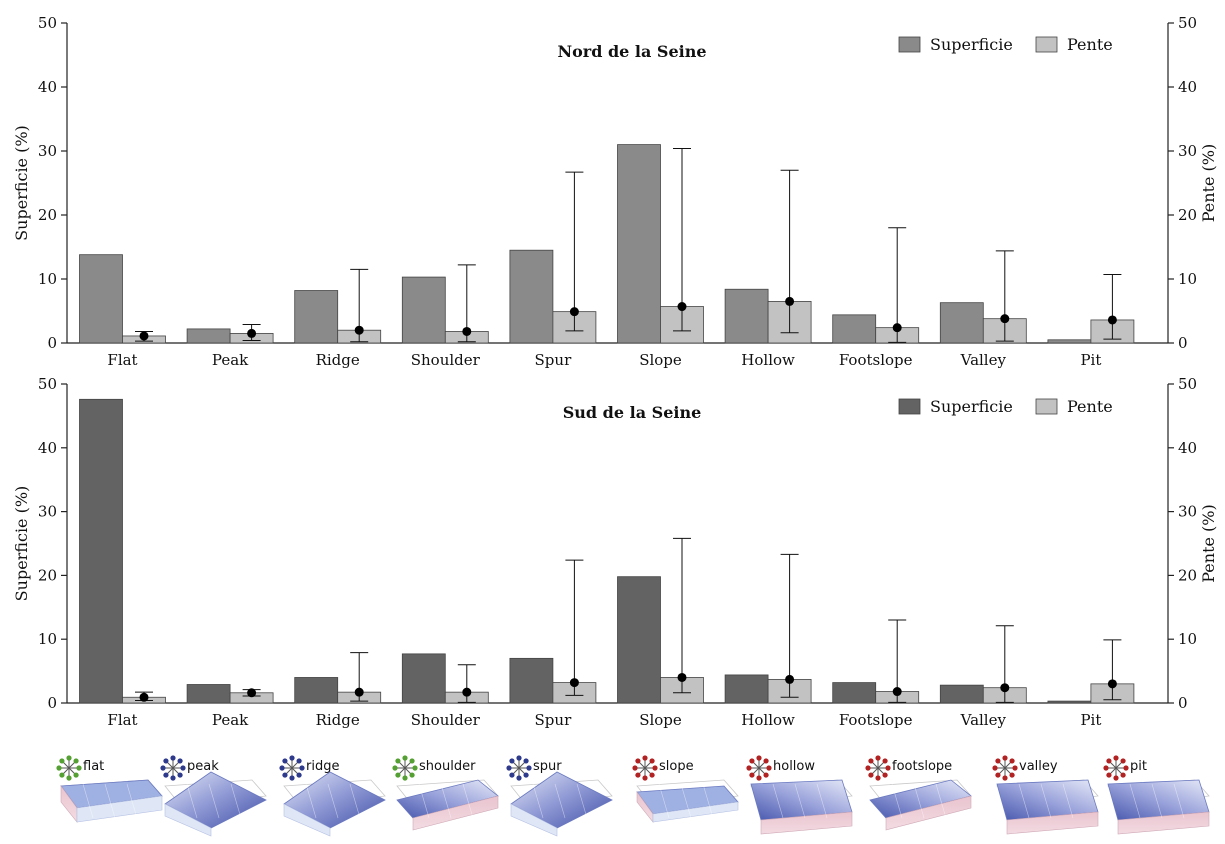 This screenshot has width=1225, height=844. I want to click on glyph-flat: flat, so click(109, 789).